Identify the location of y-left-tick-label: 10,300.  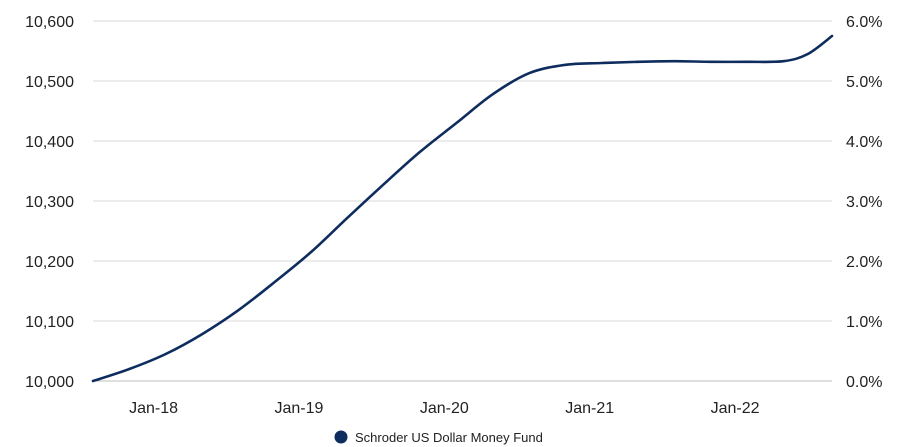
(49, 202).